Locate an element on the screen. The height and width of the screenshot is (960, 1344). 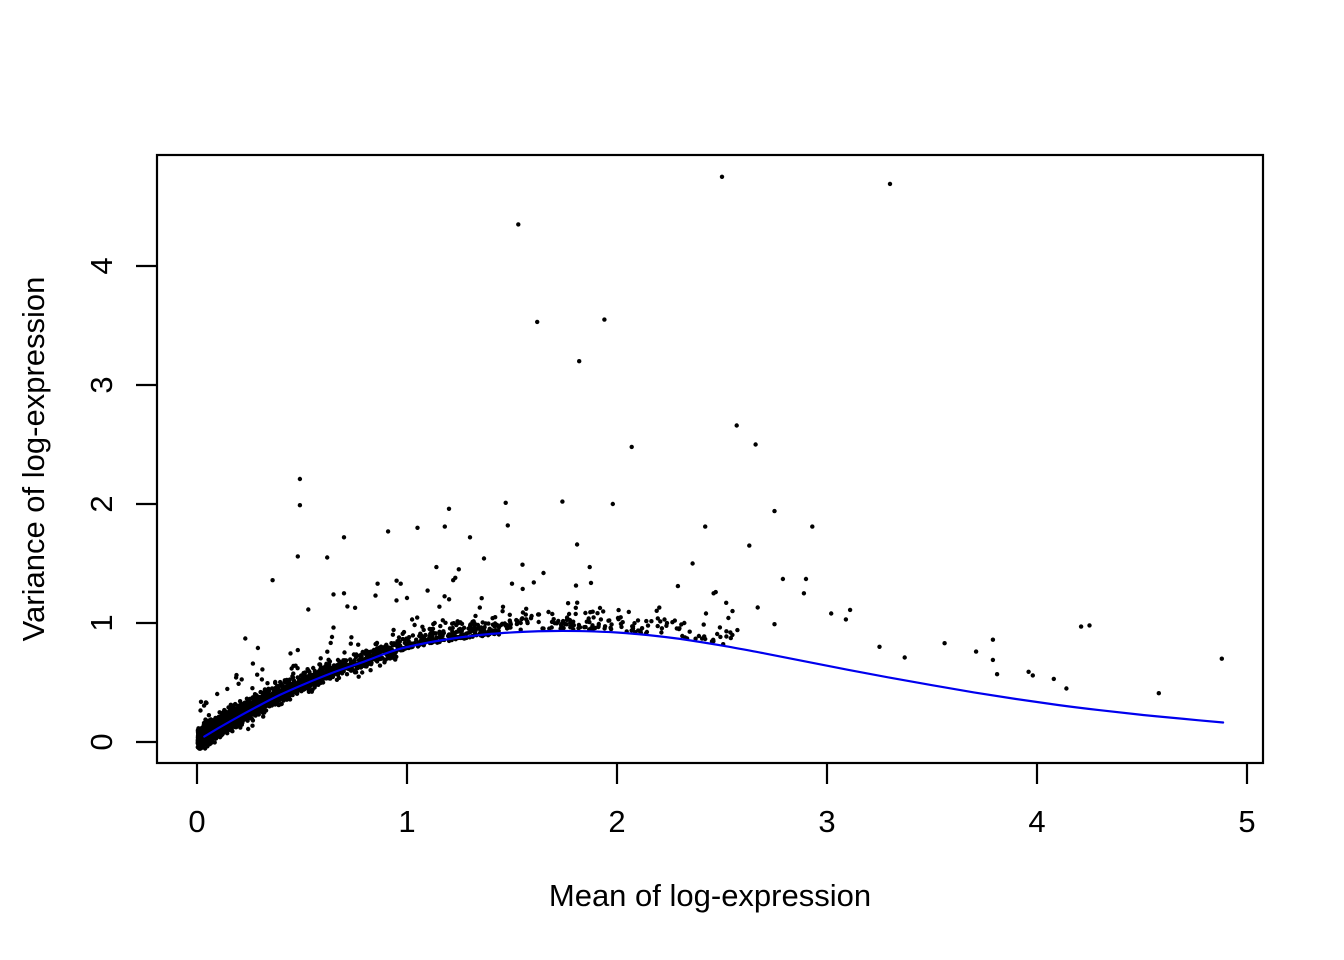
x-axis-tick-labels: 0 1 2 3 4 5 is located at coordinates (721, 821).